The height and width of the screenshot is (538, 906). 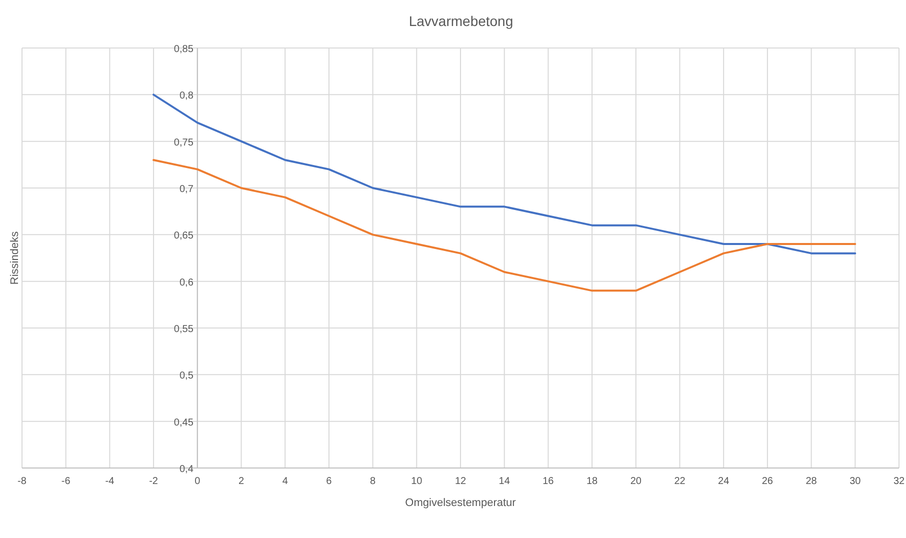 I want to click on y-tick-label: 0,5, so click(x=186, y=376).